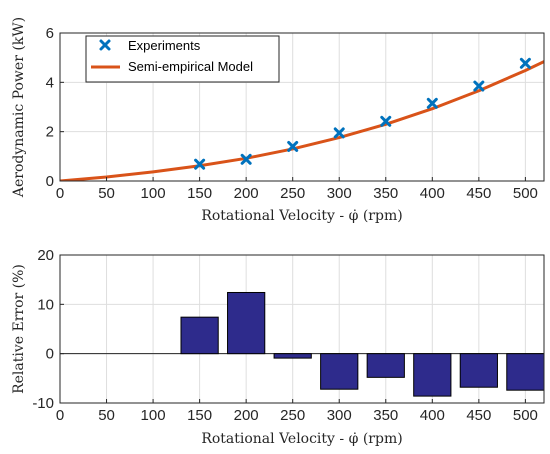  What do you see at coordinates (190, 66) in the screenshot?
I see `legend-model-label: Semi-empirical Model` at bounding box center [190, 66].